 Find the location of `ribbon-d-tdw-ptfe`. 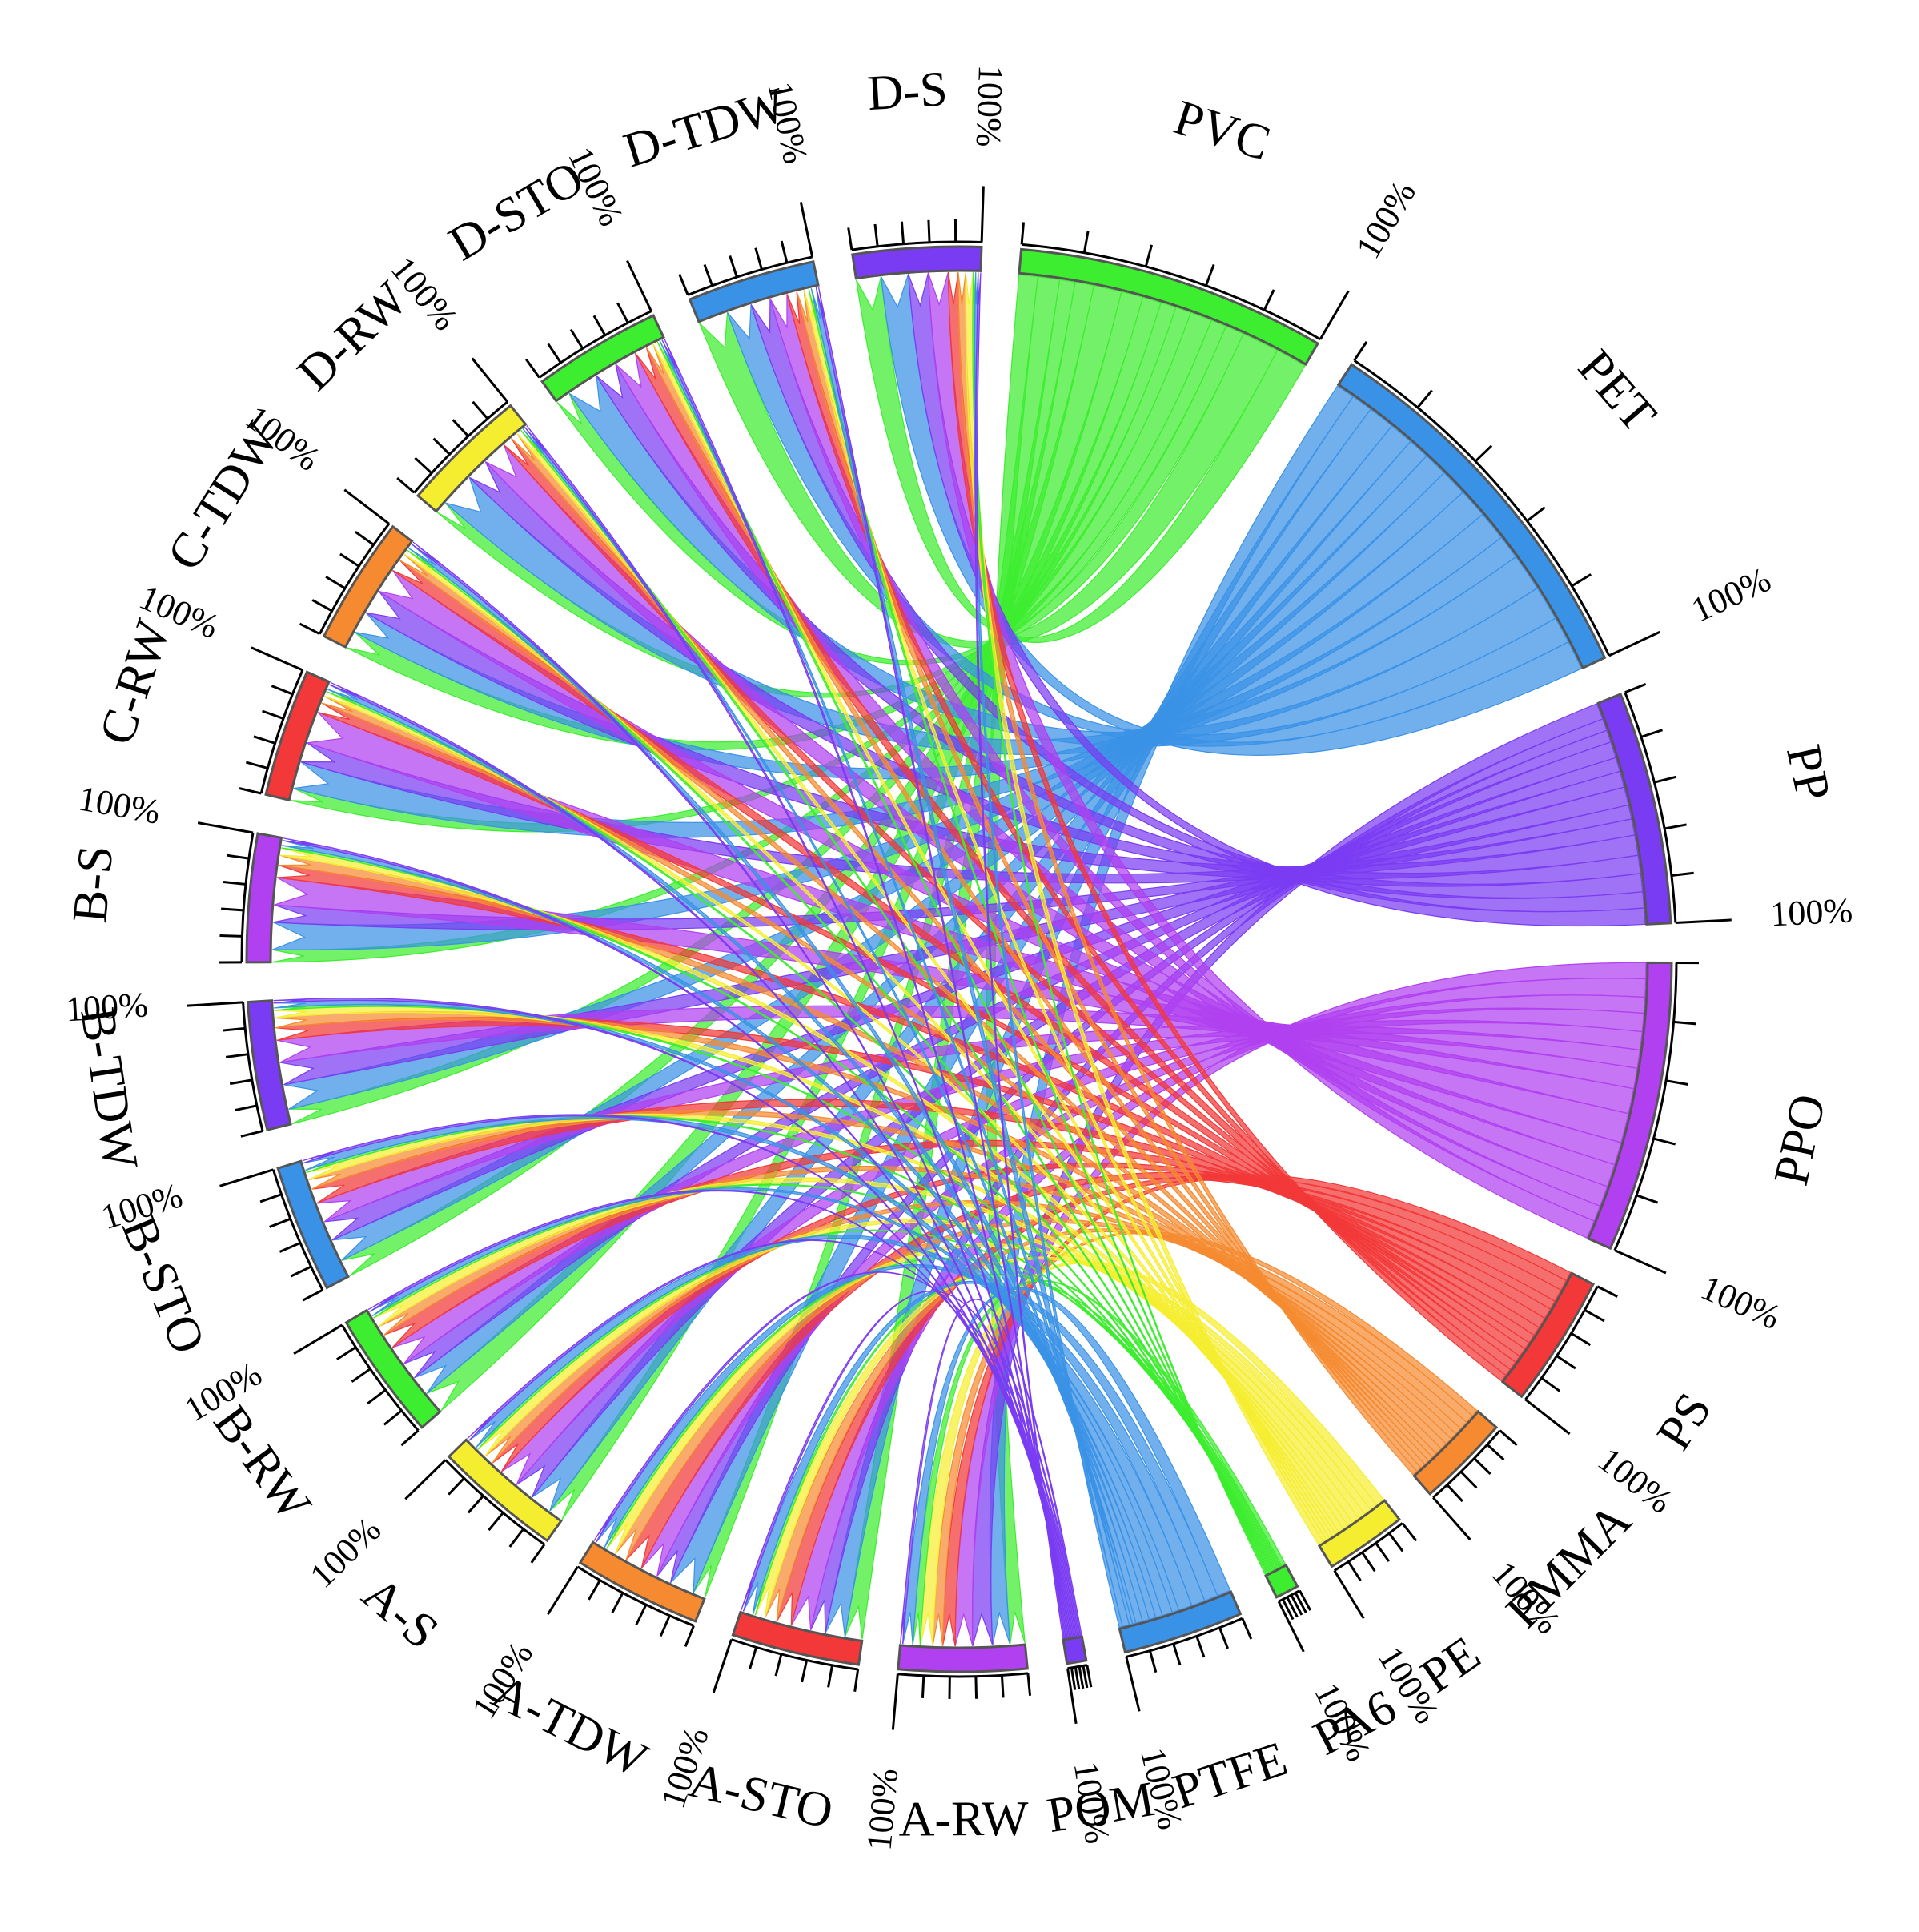

ribbon-d-tdw-ptfe is located at coordinates (970, 958).